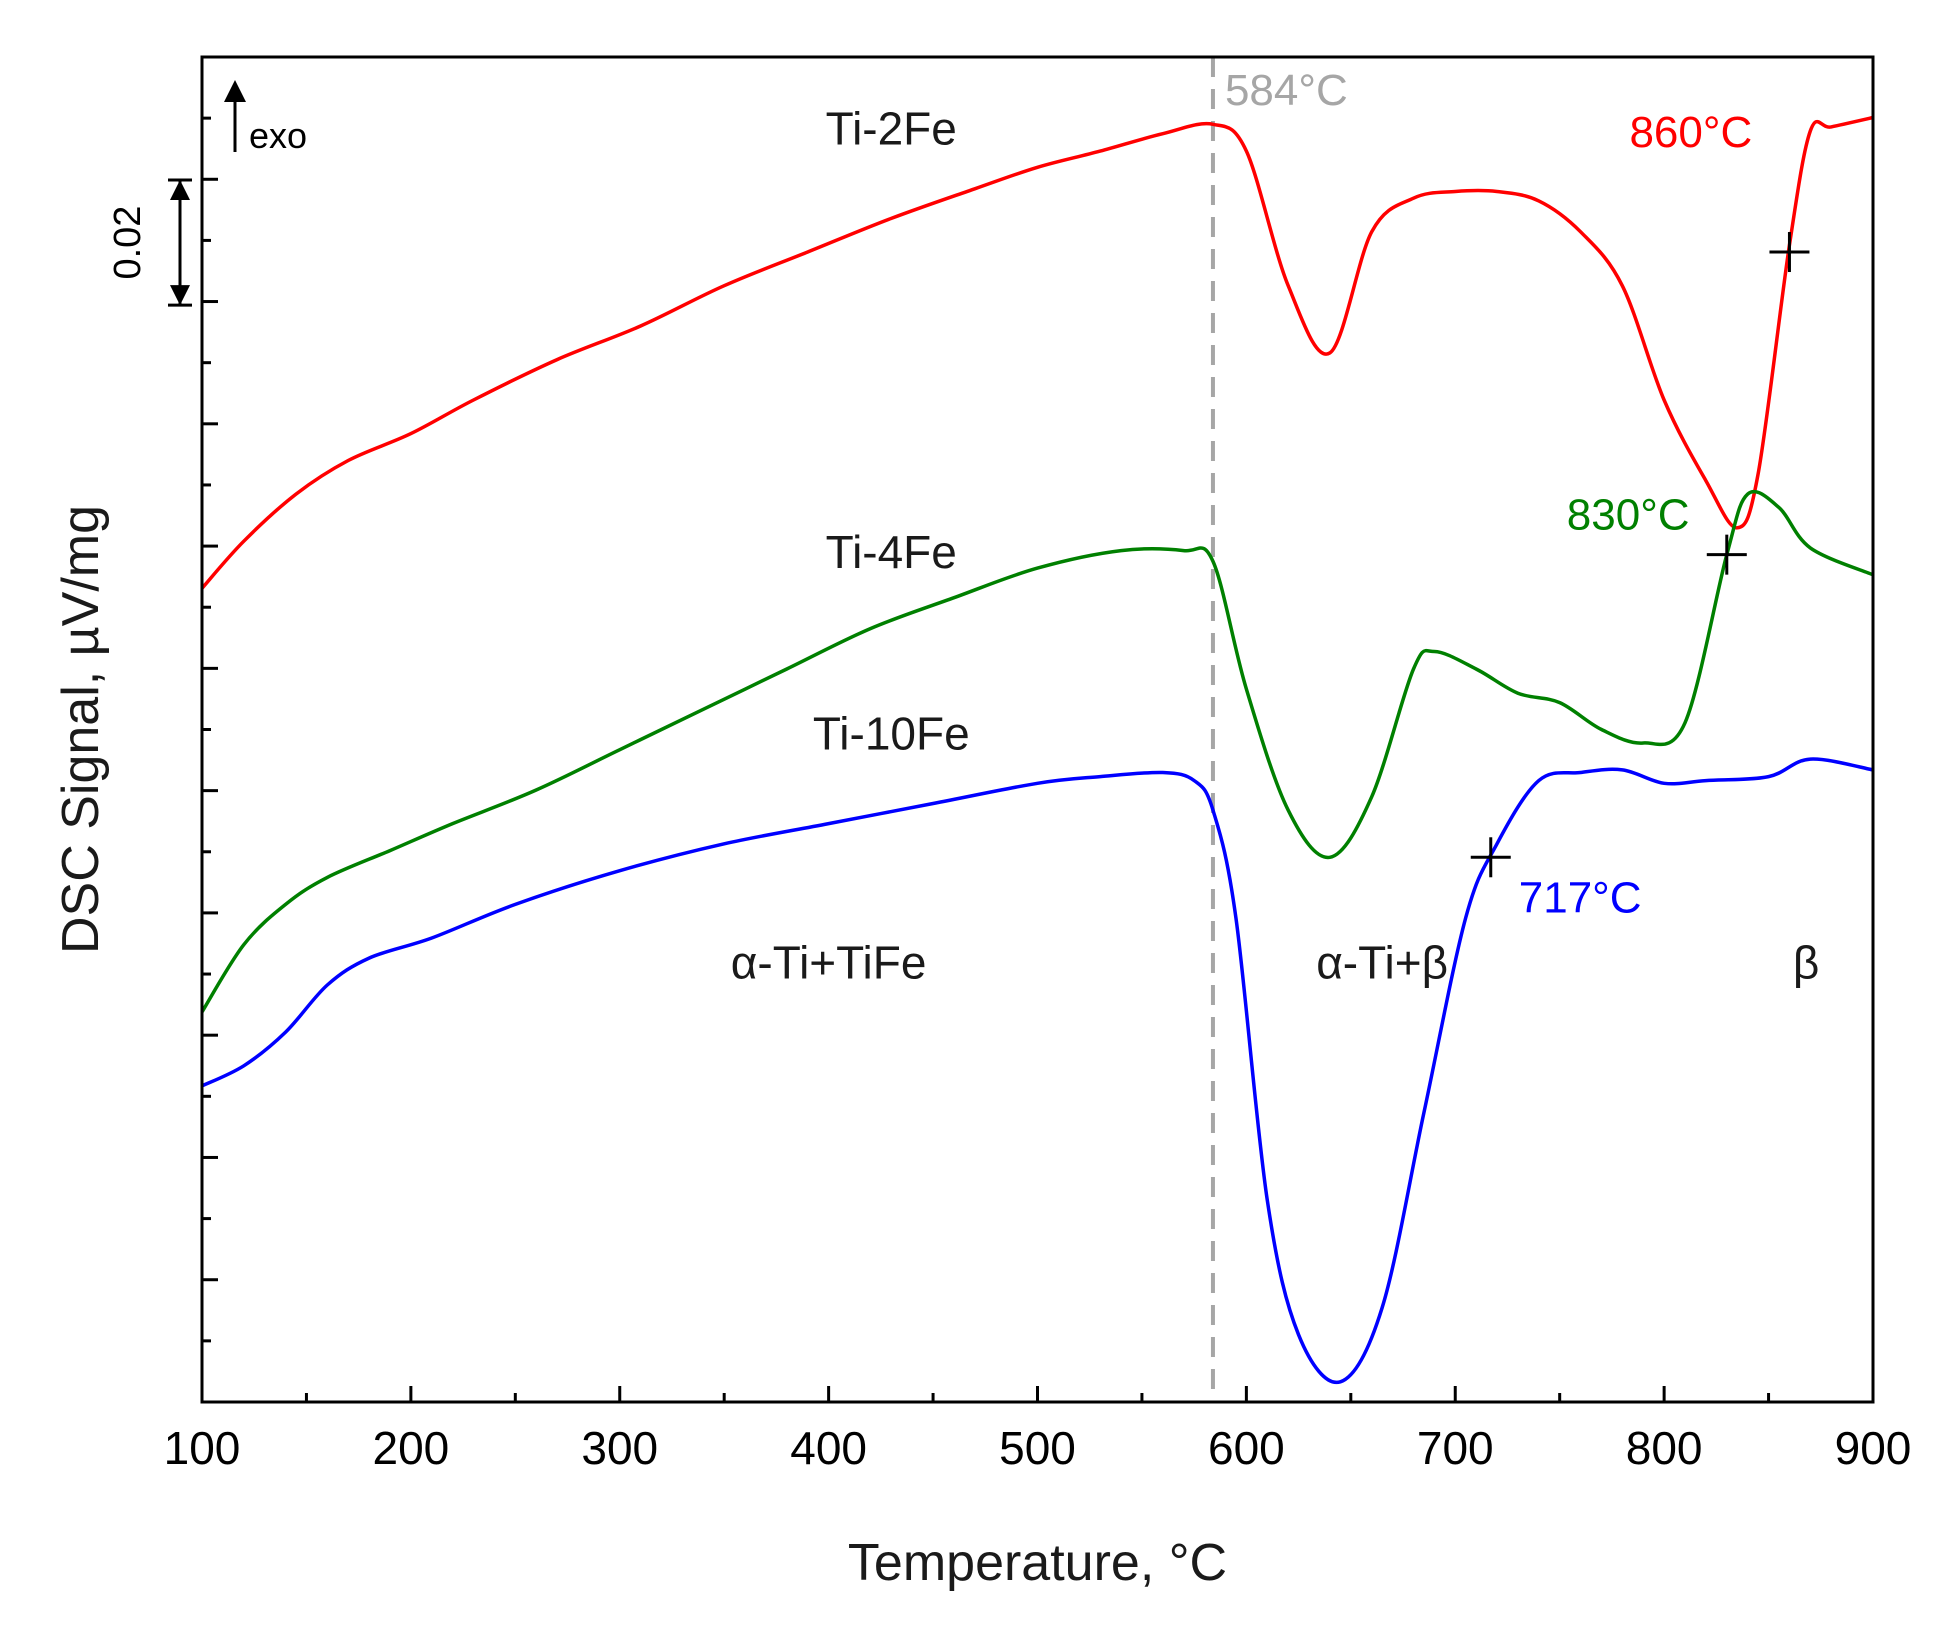 The width and height of the screenshot is (1960, 1628). I want to click on region-label-1: α-Ti+β, so click(1382, 962).